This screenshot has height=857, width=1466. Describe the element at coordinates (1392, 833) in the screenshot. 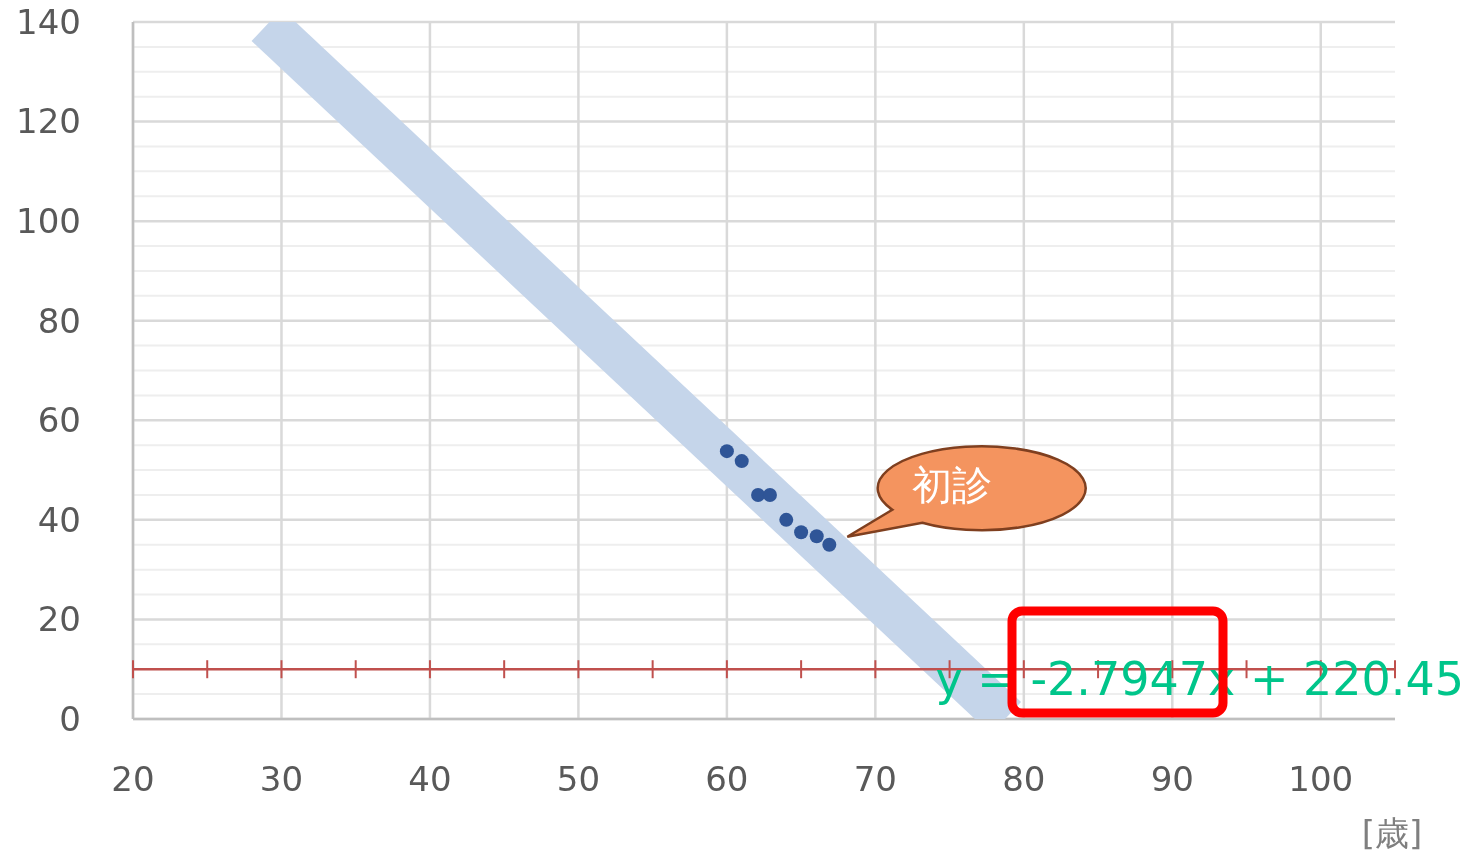

I see `x-axis-title: [歳]` at that location.